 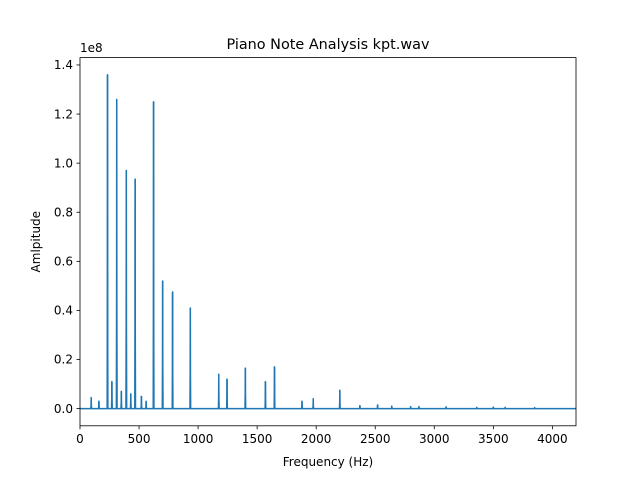 What do you see at coordinates (63, 262) in the screenshot?
I see `y-tick-label: 0.6` at bounding box center [63, 262].